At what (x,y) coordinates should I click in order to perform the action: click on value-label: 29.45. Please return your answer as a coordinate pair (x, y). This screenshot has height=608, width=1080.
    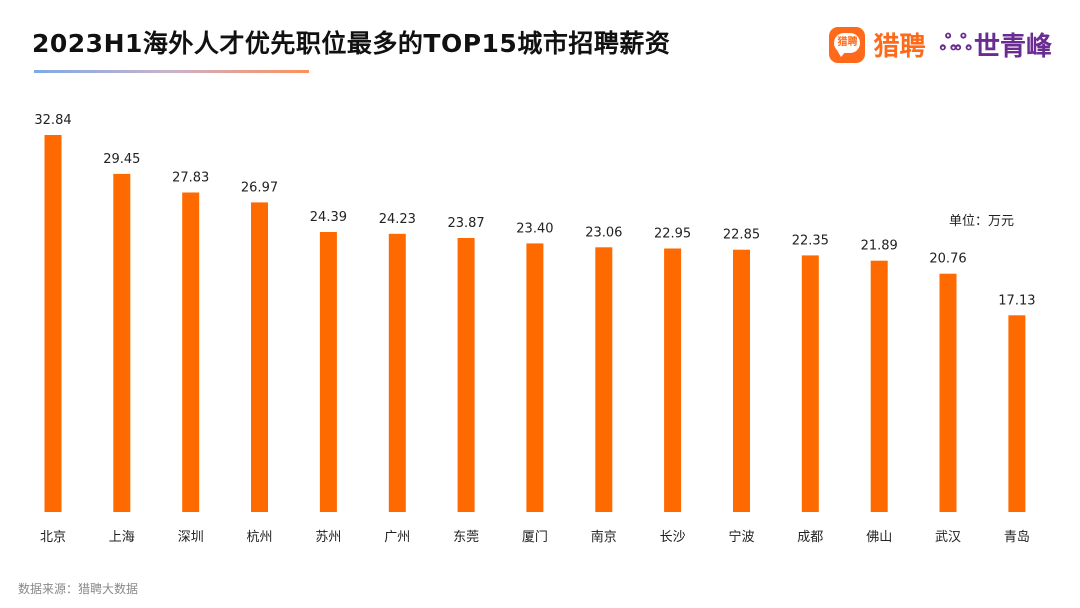
    Looking at the image, I should click on (121, 159).